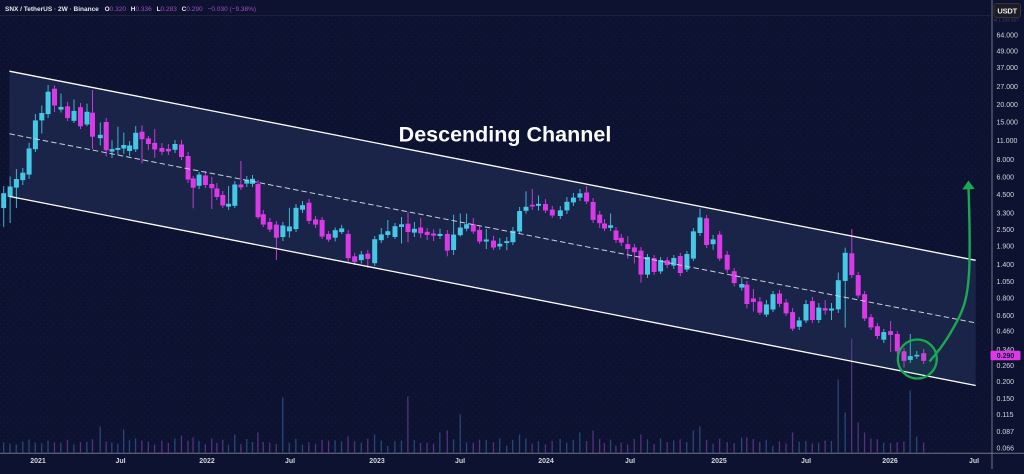 The image size is (1024, 474). I want to click on svg-text: 0.290, so click(1006, 356).